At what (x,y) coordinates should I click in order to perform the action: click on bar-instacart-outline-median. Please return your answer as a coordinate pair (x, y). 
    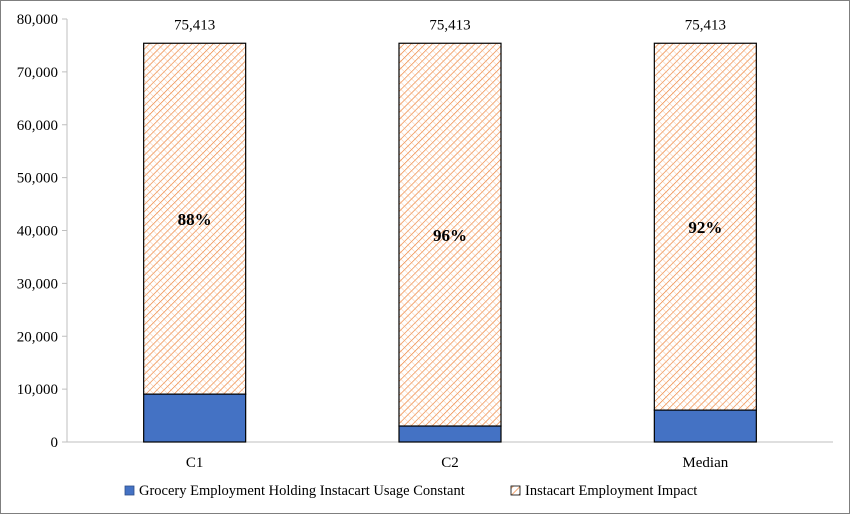
    Looking at the image, I should click on (705, 226).